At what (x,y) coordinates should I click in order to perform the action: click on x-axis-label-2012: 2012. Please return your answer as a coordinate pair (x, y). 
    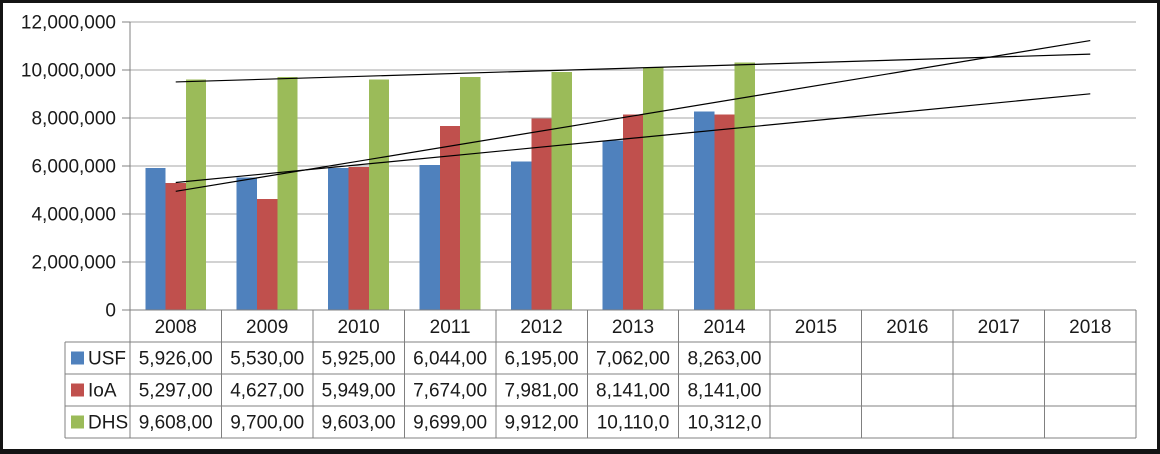
    Looking at the image, I should click on (541, 327).